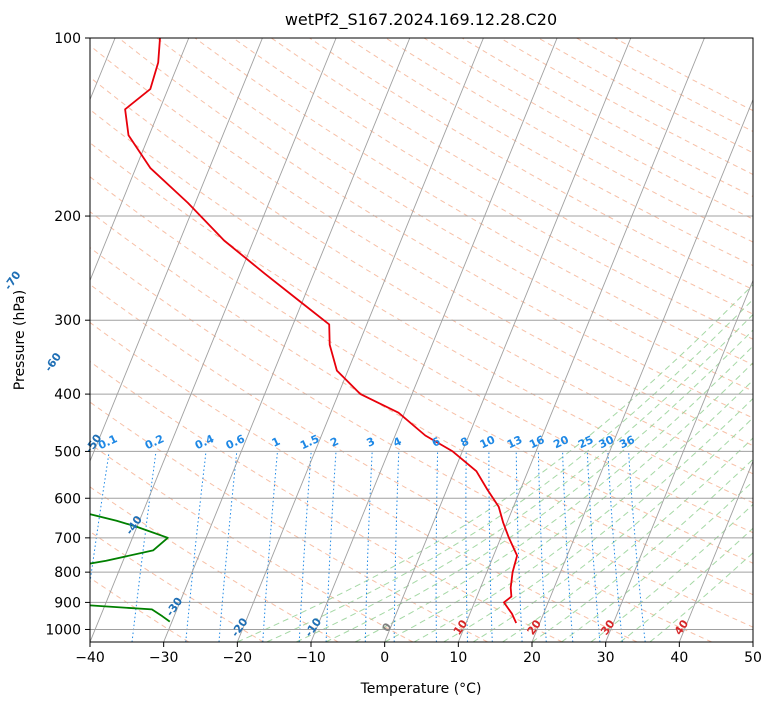 The height and width of the screenshot is (708, 775). Describe the element at coordinates (309, 442) in the screenshot. I see `mixing-ratio-label: 1.5` at that location.